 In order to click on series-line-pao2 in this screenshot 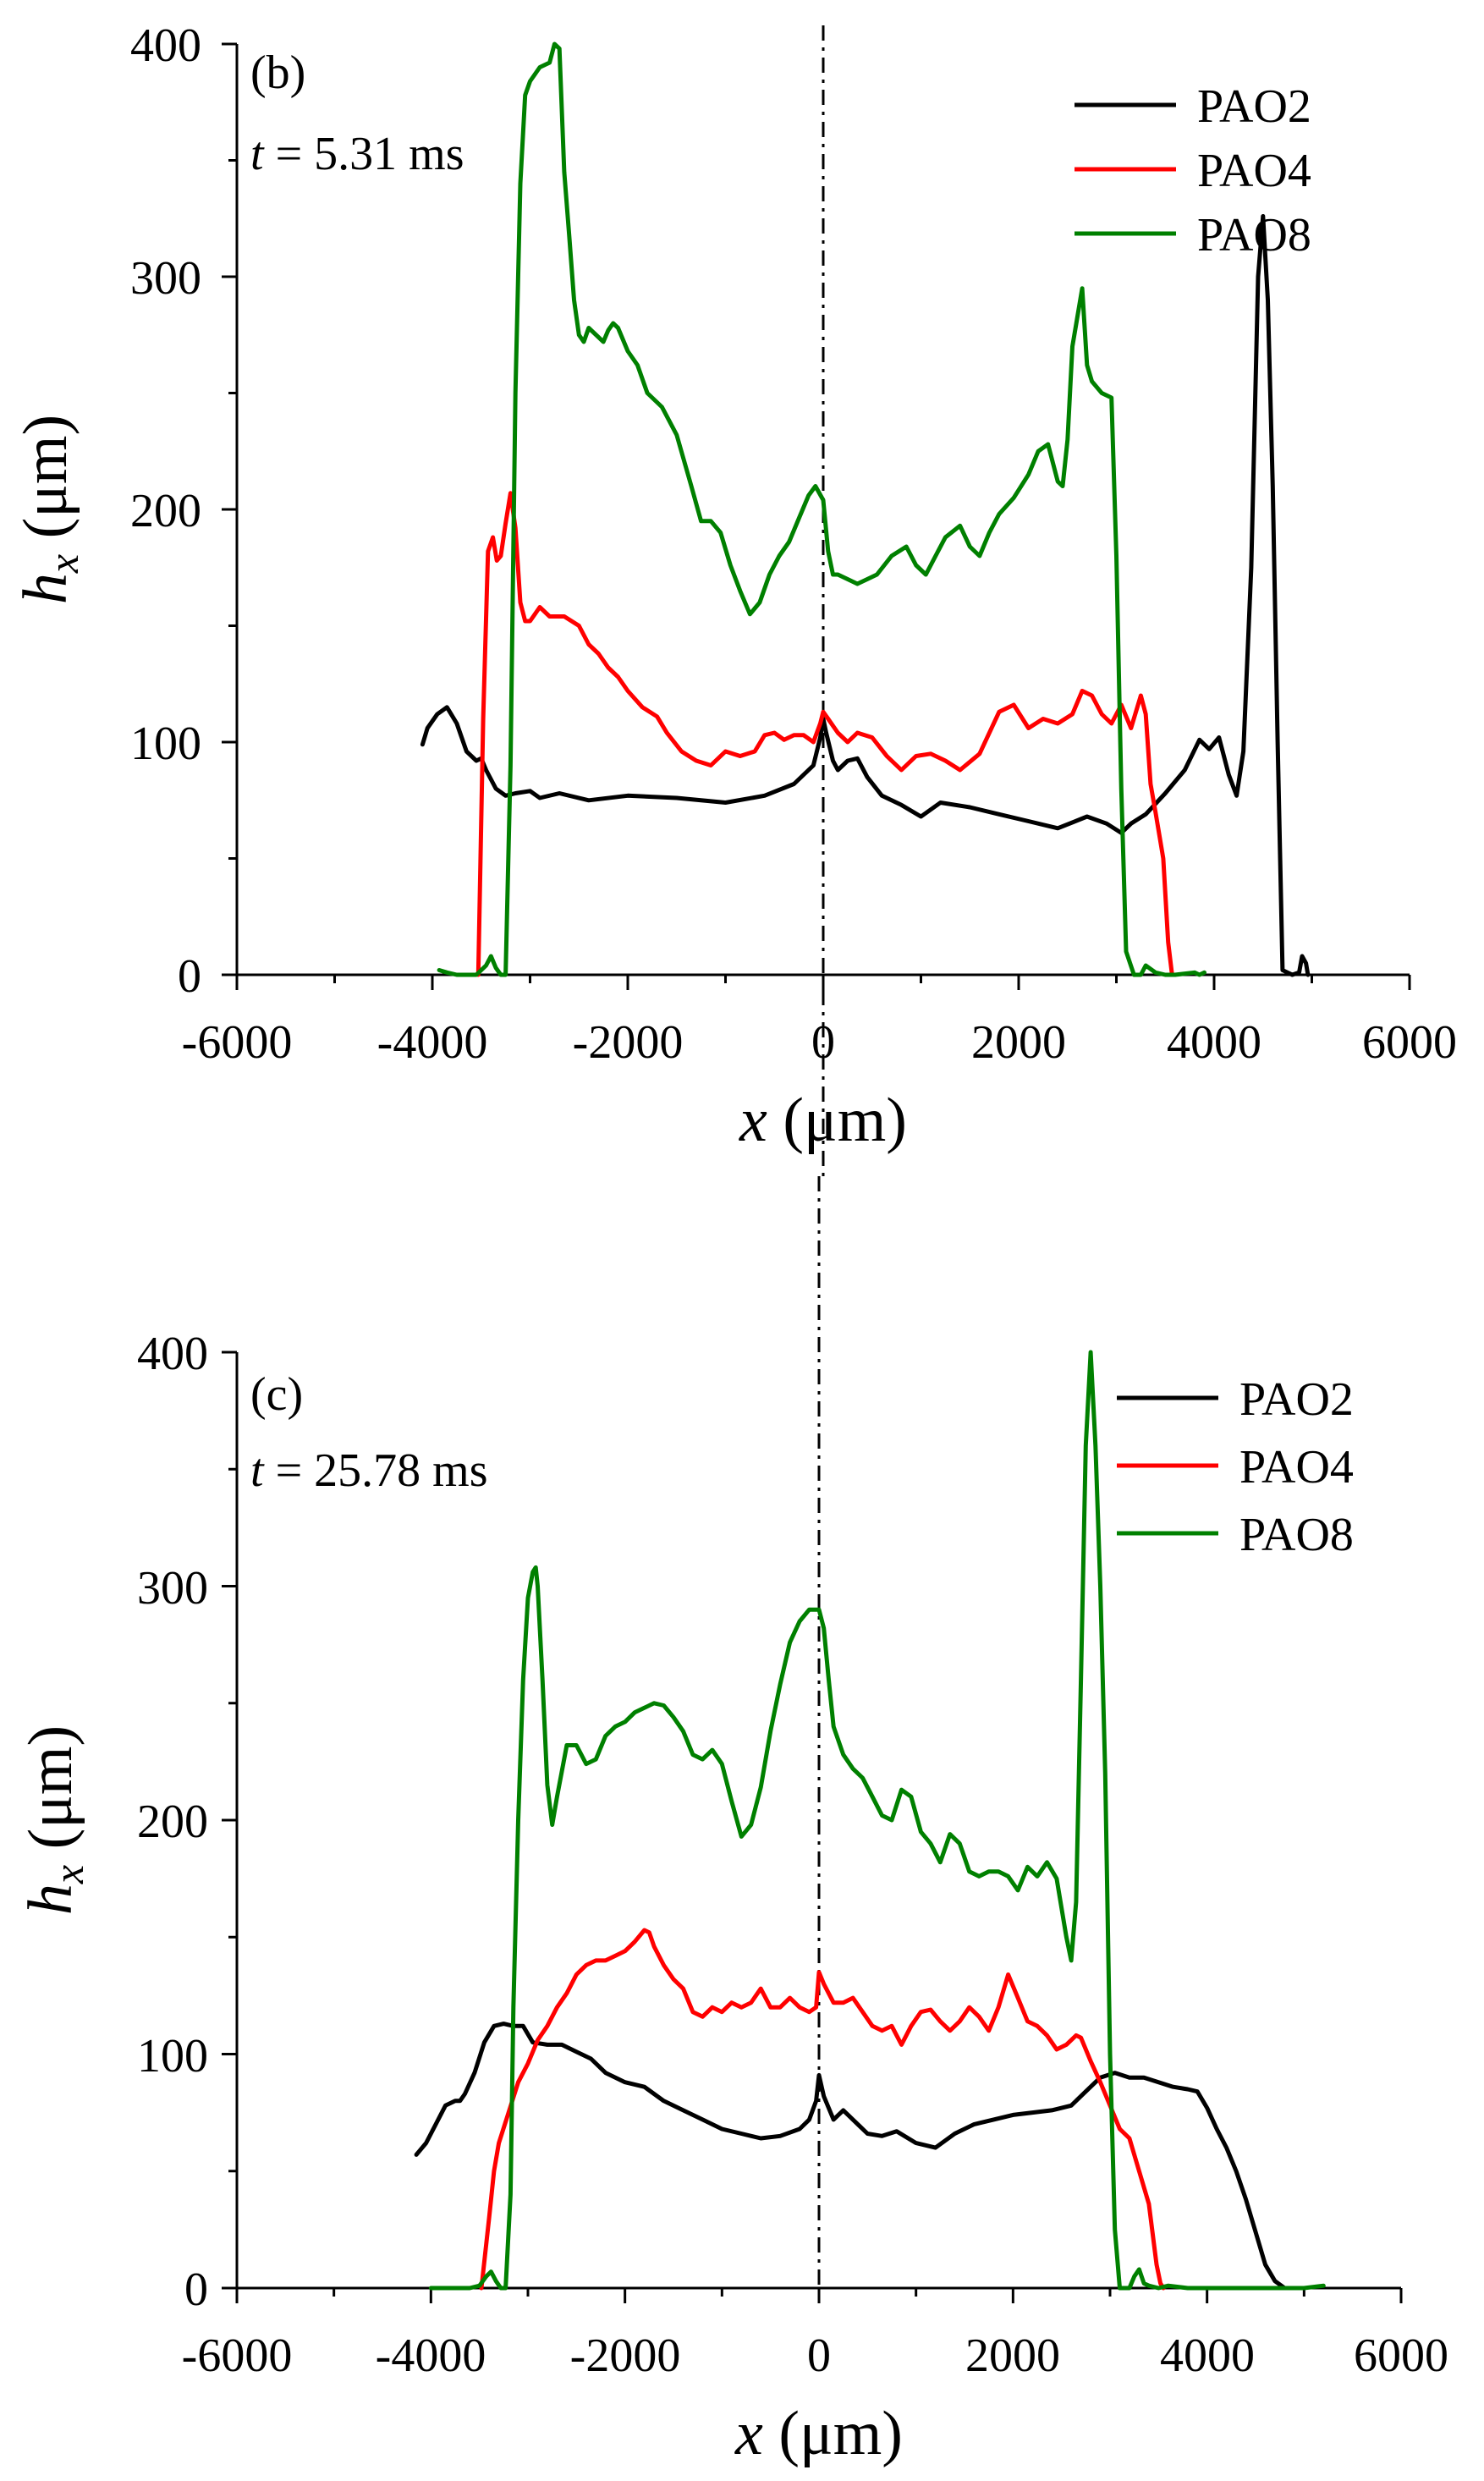, I will do `click(860, 2156)`.